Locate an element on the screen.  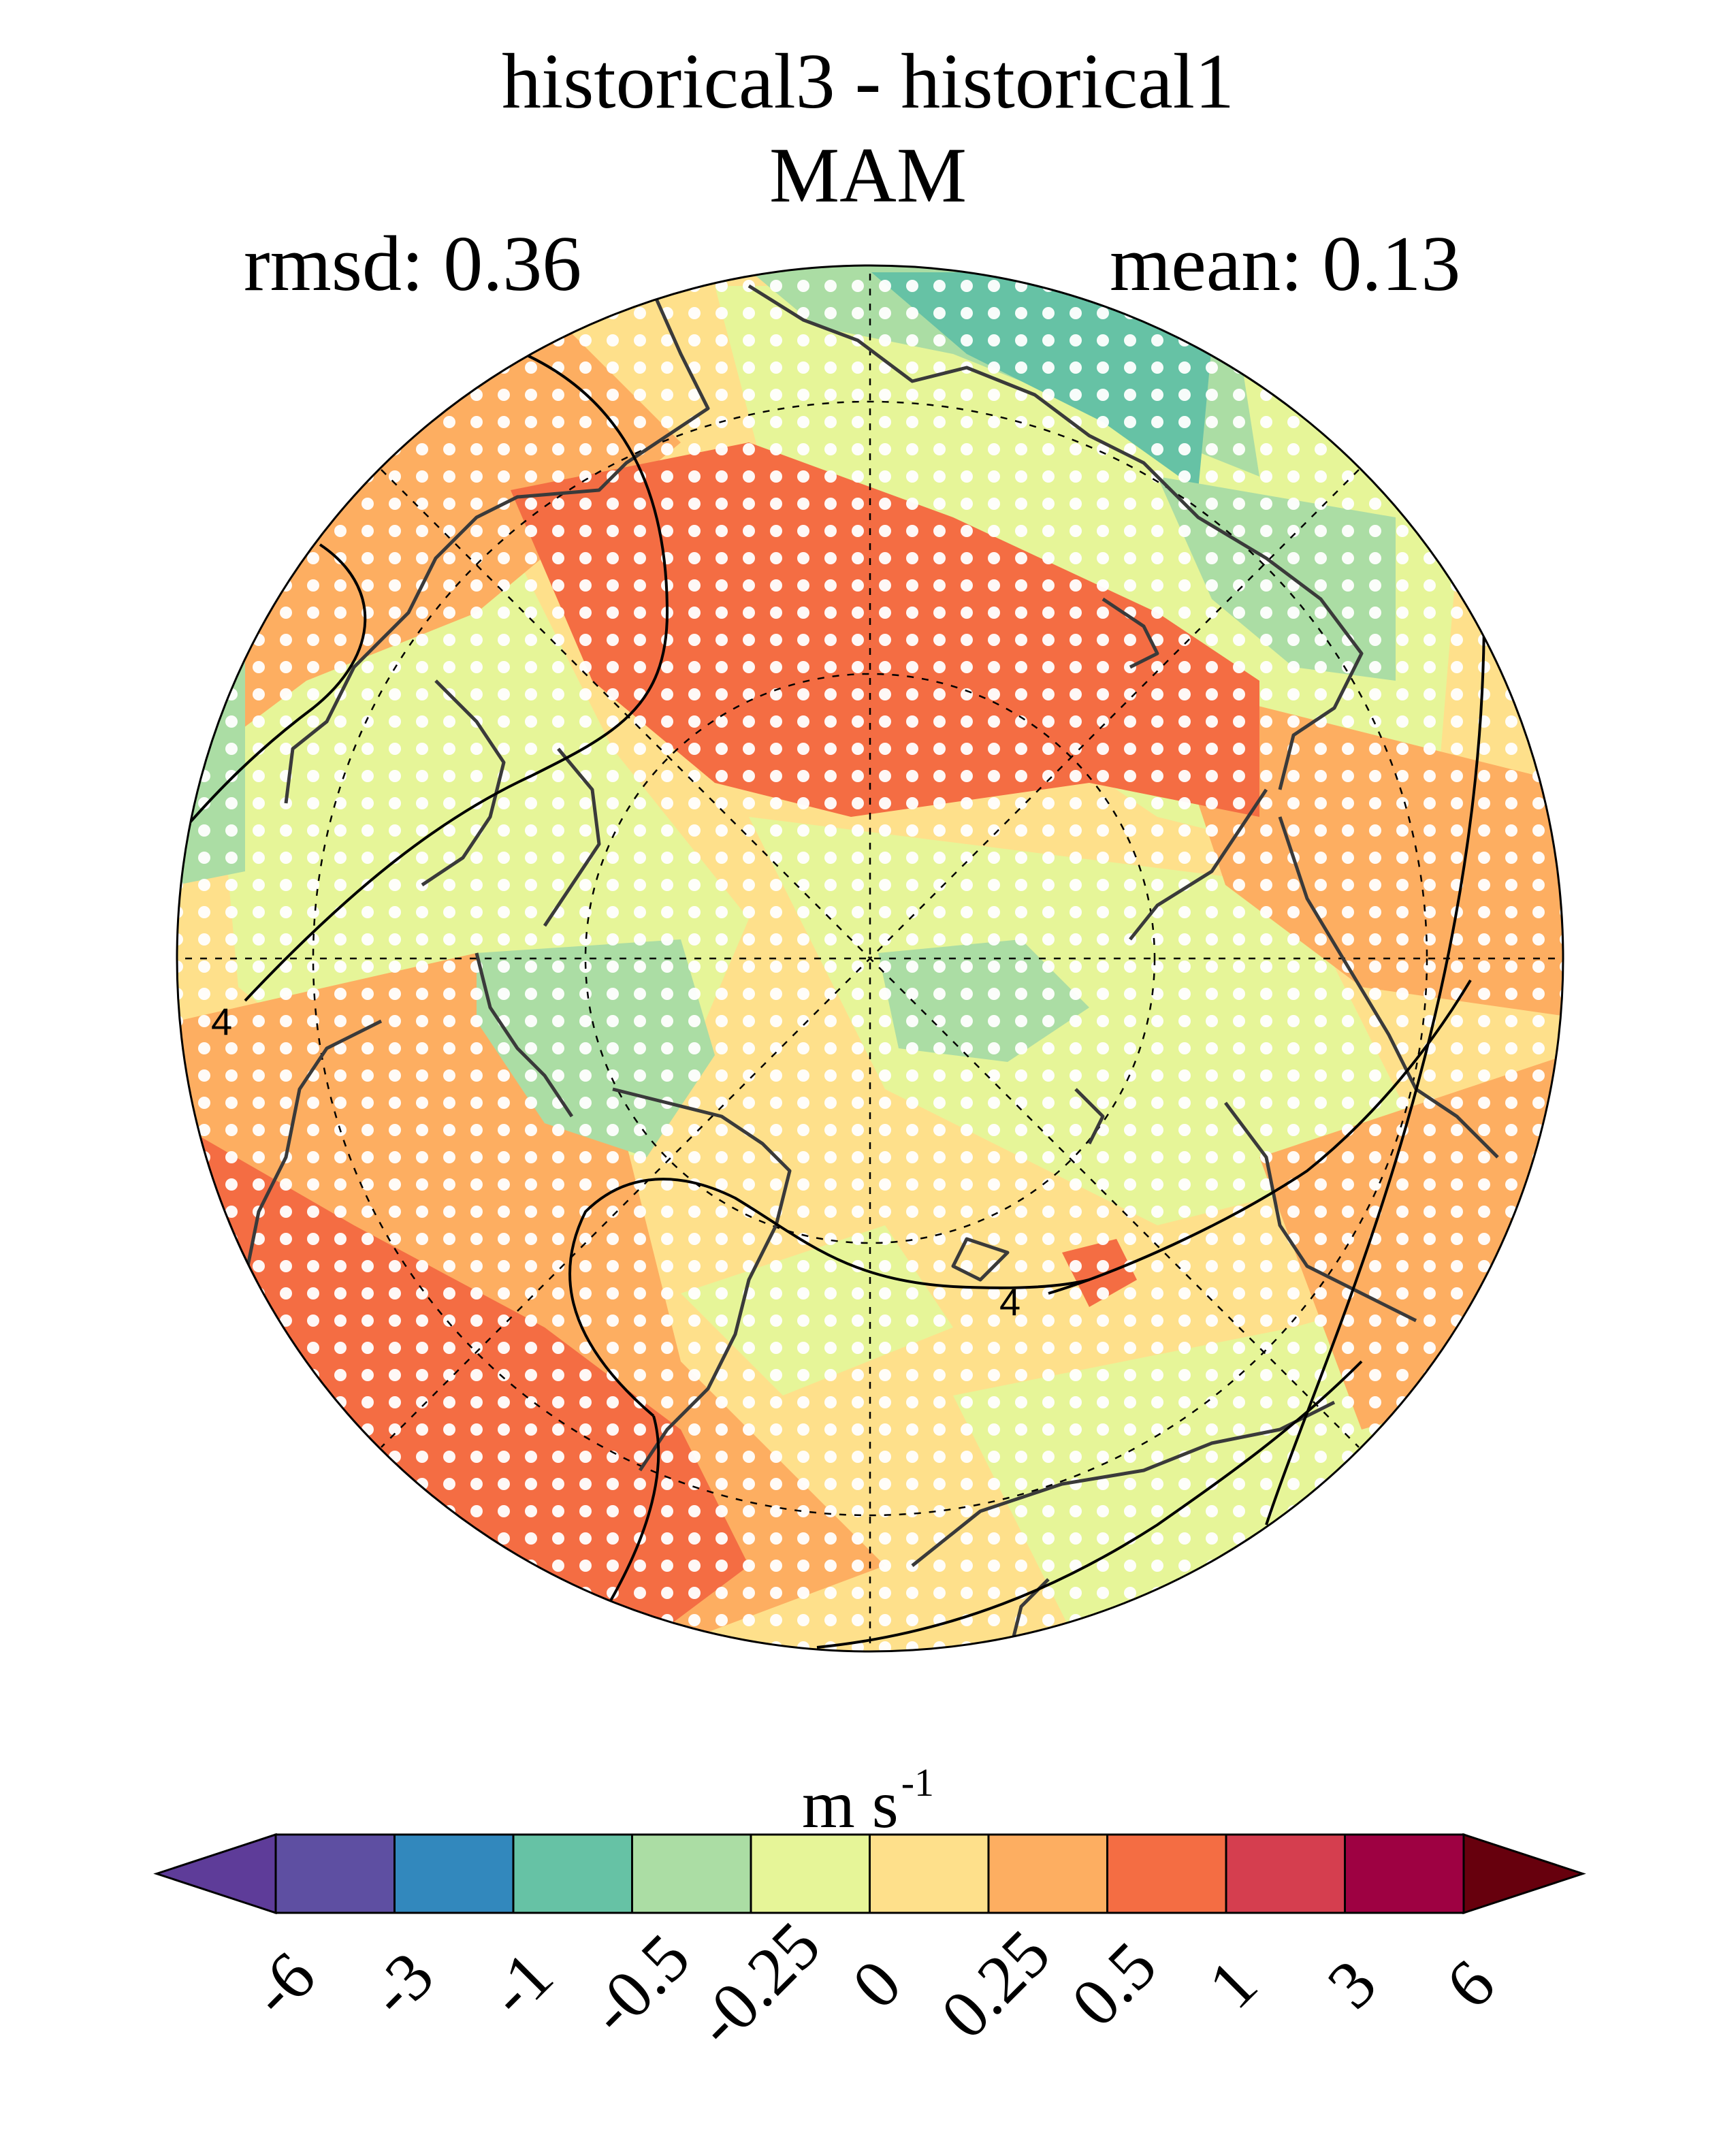
title-line-2: MAM is located at coordinates (868, 175).